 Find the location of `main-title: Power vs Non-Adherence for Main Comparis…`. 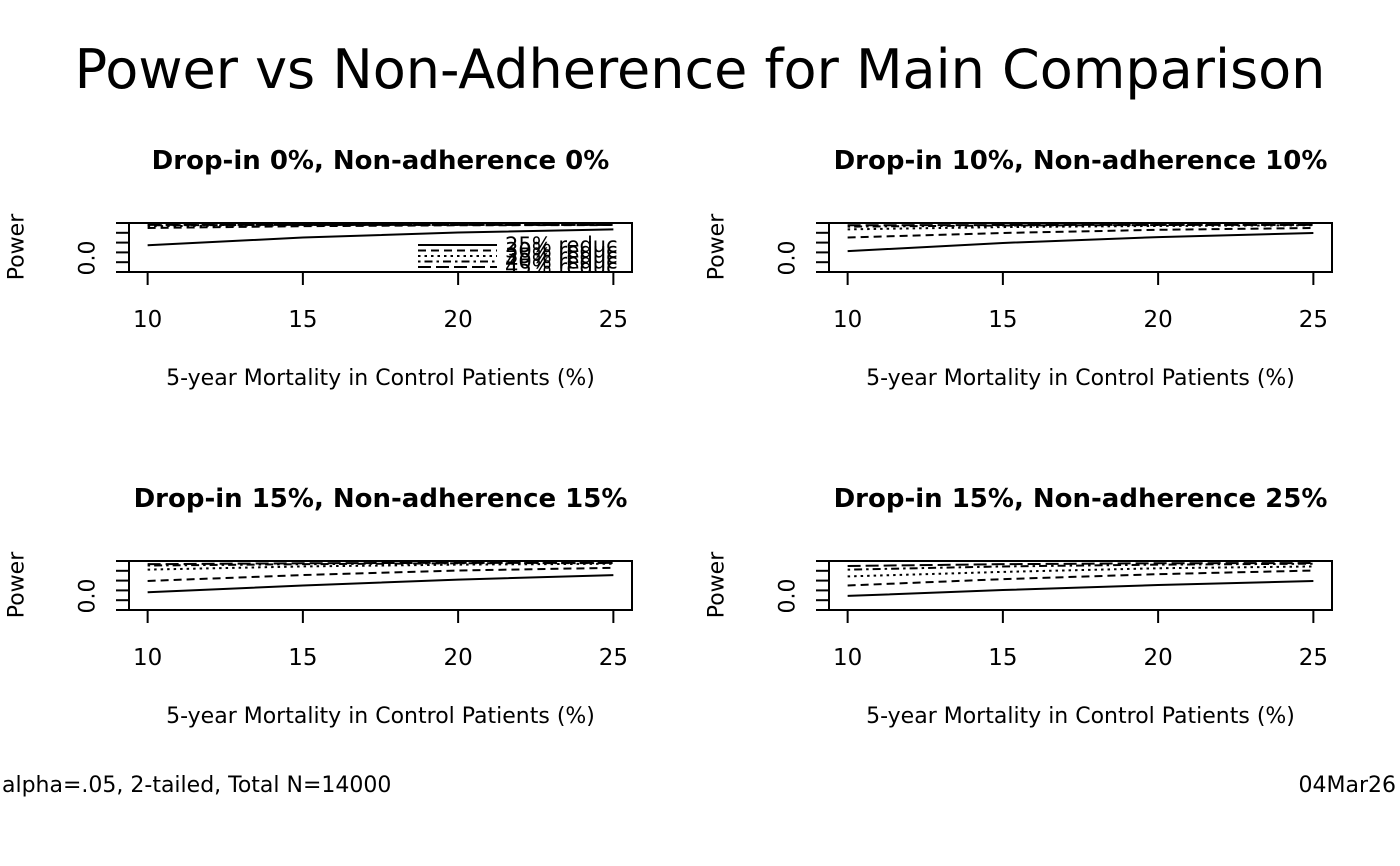

main-title: Power vs Non-Adherence for Main Comparis… is located at coordinates (700, 69).